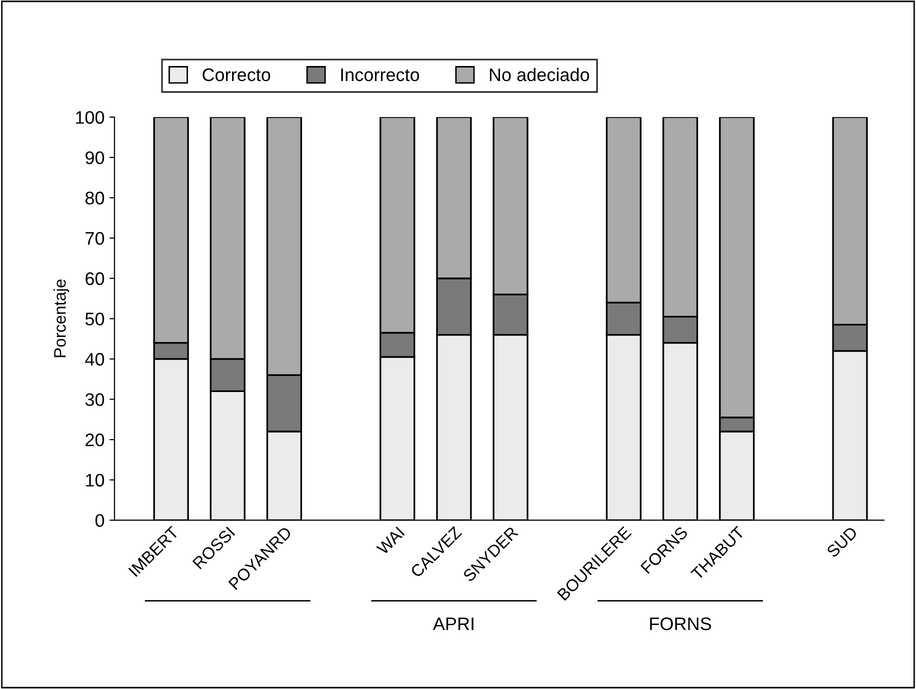 This screenshot has height=689, width=916. I want to click on legend-label: No adeciado, so click(540, 75).